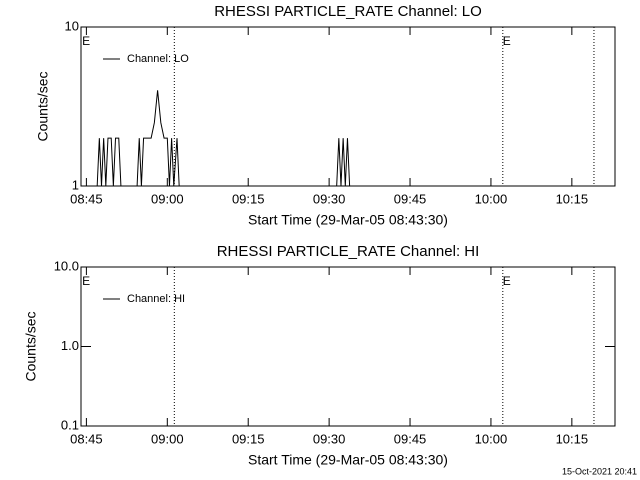  I want to click on chart-title: RHESSI PARTICLE_RATE Channel: LO, so click(348, 11).